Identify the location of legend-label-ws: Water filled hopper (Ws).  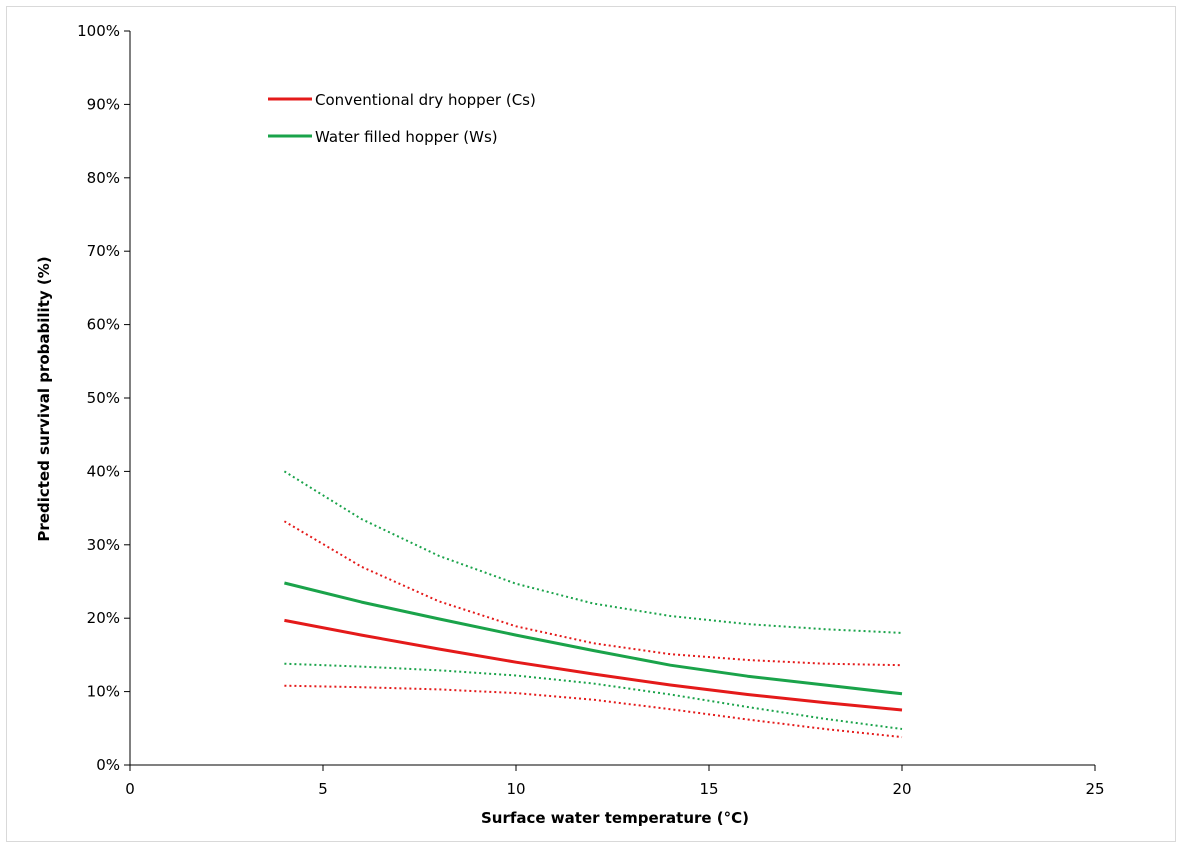
(406, 137).